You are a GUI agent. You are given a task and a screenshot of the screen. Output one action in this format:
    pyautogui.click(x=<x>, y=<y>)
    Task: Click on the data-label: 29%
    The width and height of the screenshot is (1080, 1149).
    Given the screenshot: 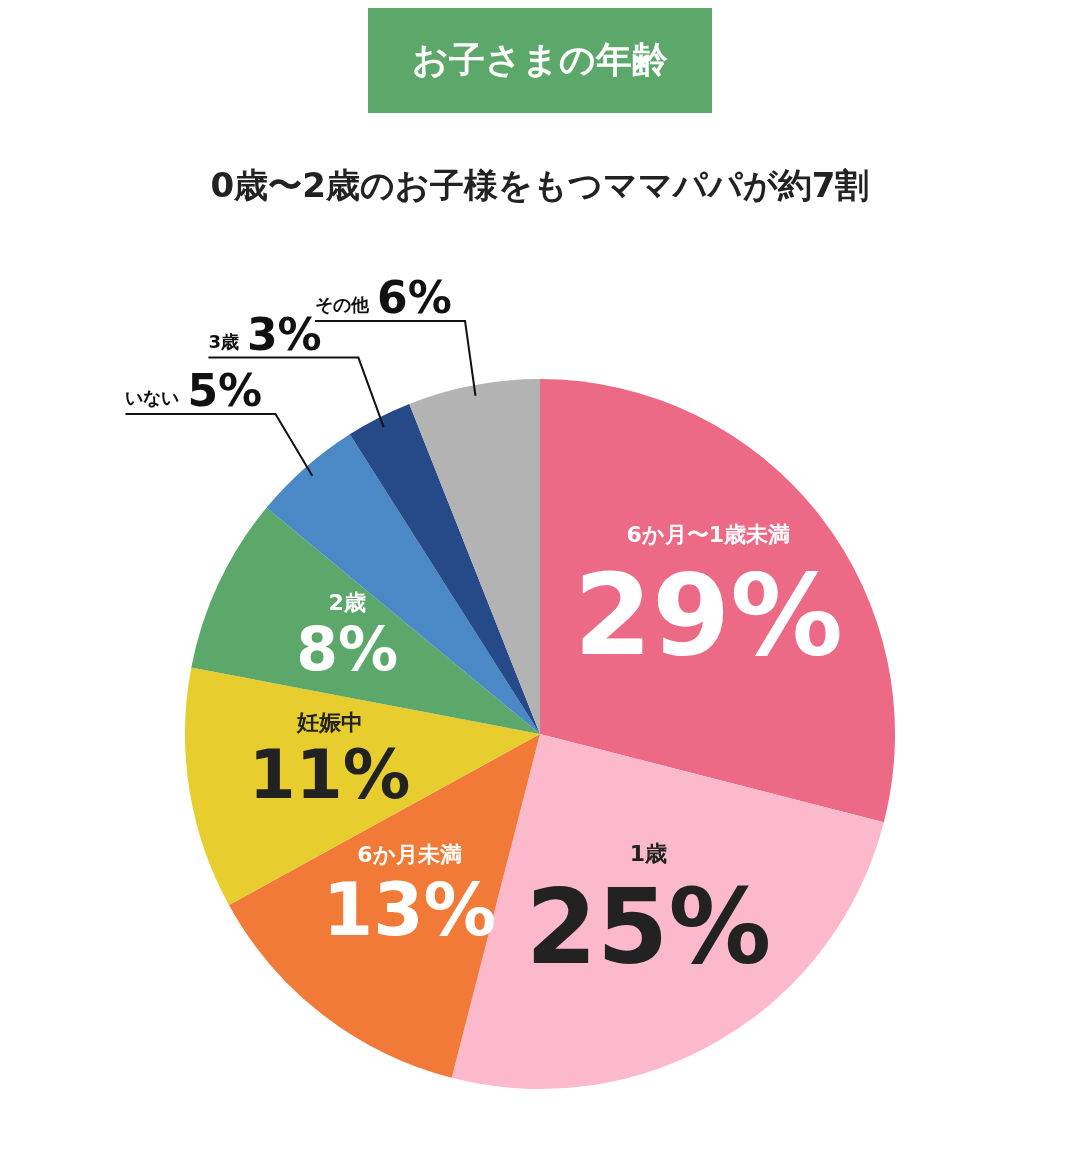 What is the action you would take?
    pyautogui.click(x=708, y=616)
    